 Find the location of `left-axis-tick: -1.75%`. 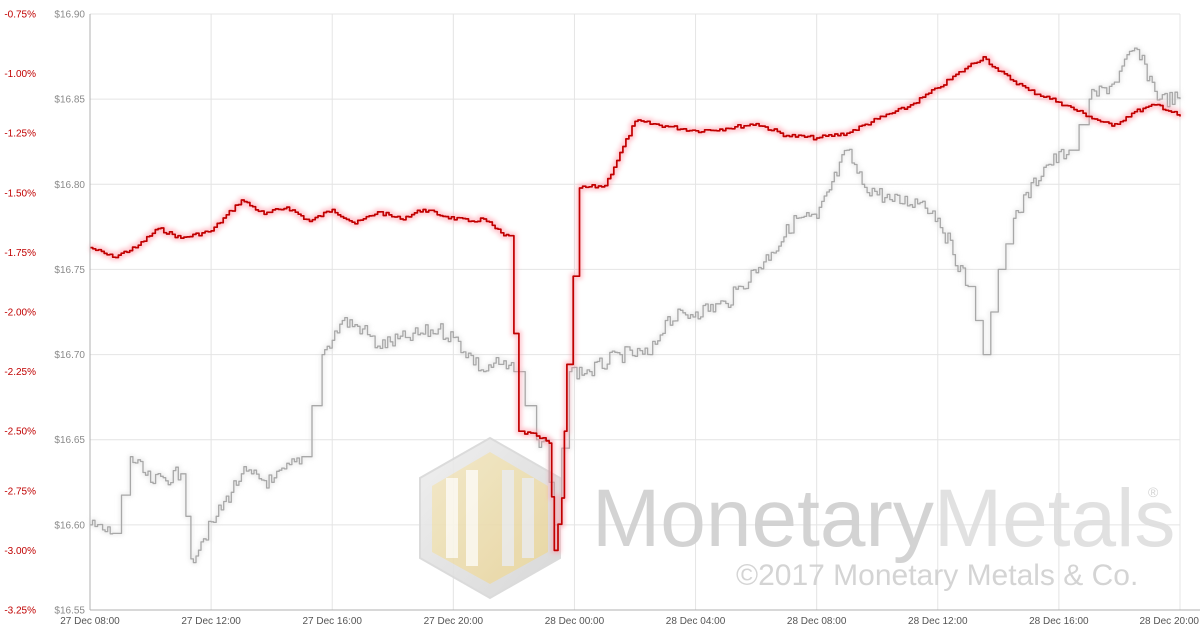

left-axis-tick: -1.75% is located at coordinates (20, 253).